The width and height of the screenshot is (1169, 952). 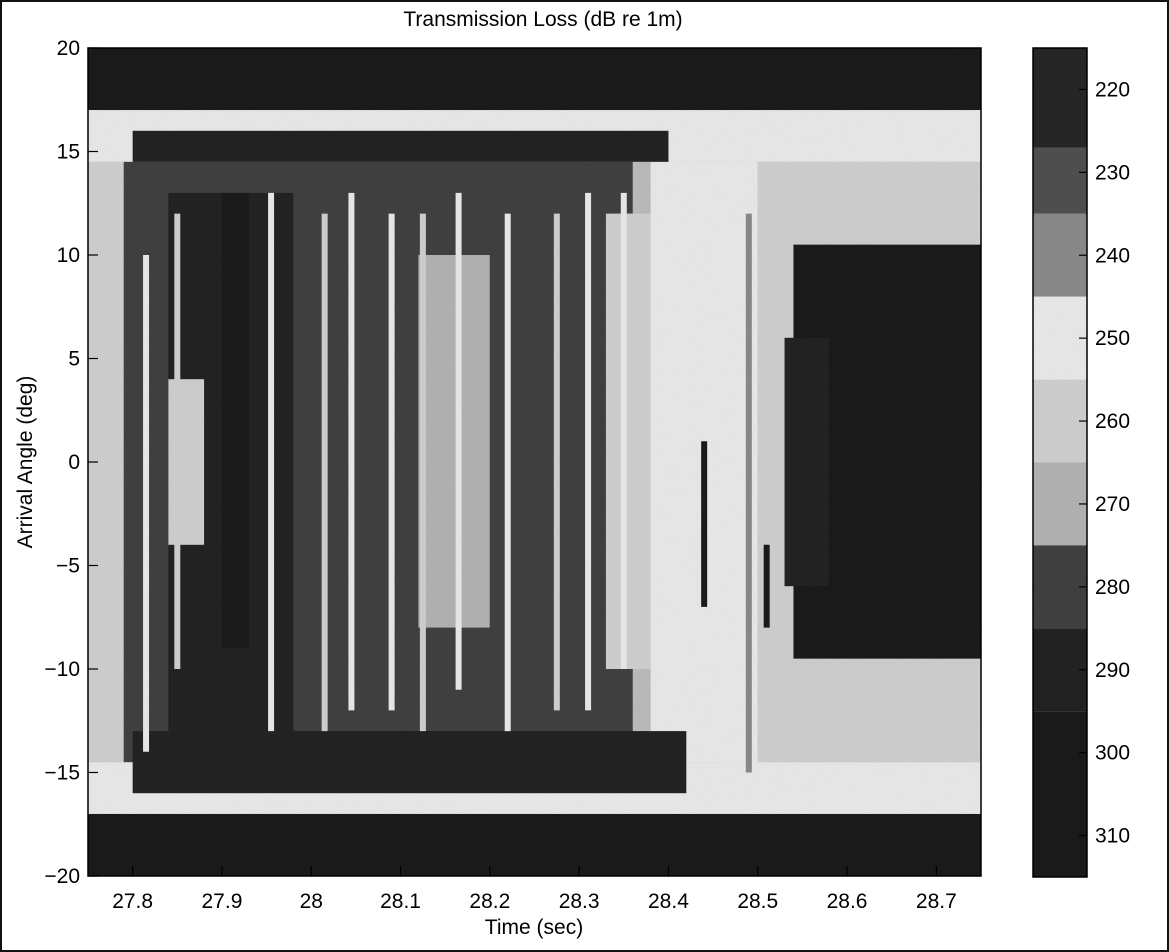 I want to click on x-tick-label: 28.5, so click(x=757, y=901).